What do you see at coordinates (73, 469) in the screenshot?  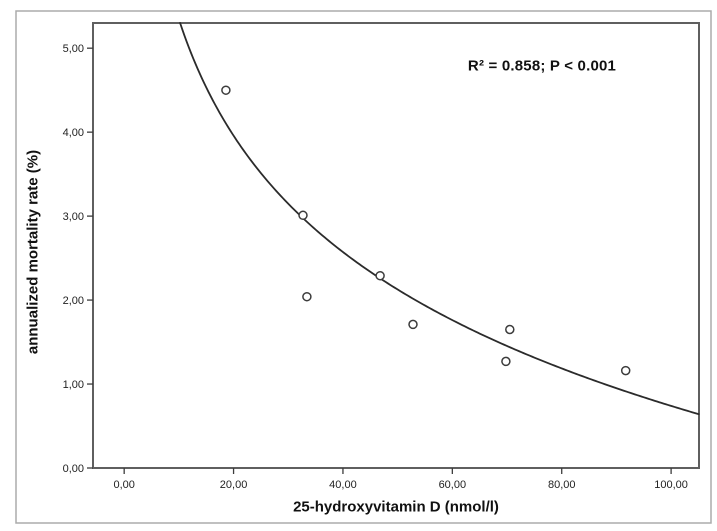 I see `y-tick-label: 0,00` at bounding box center [73, 469].